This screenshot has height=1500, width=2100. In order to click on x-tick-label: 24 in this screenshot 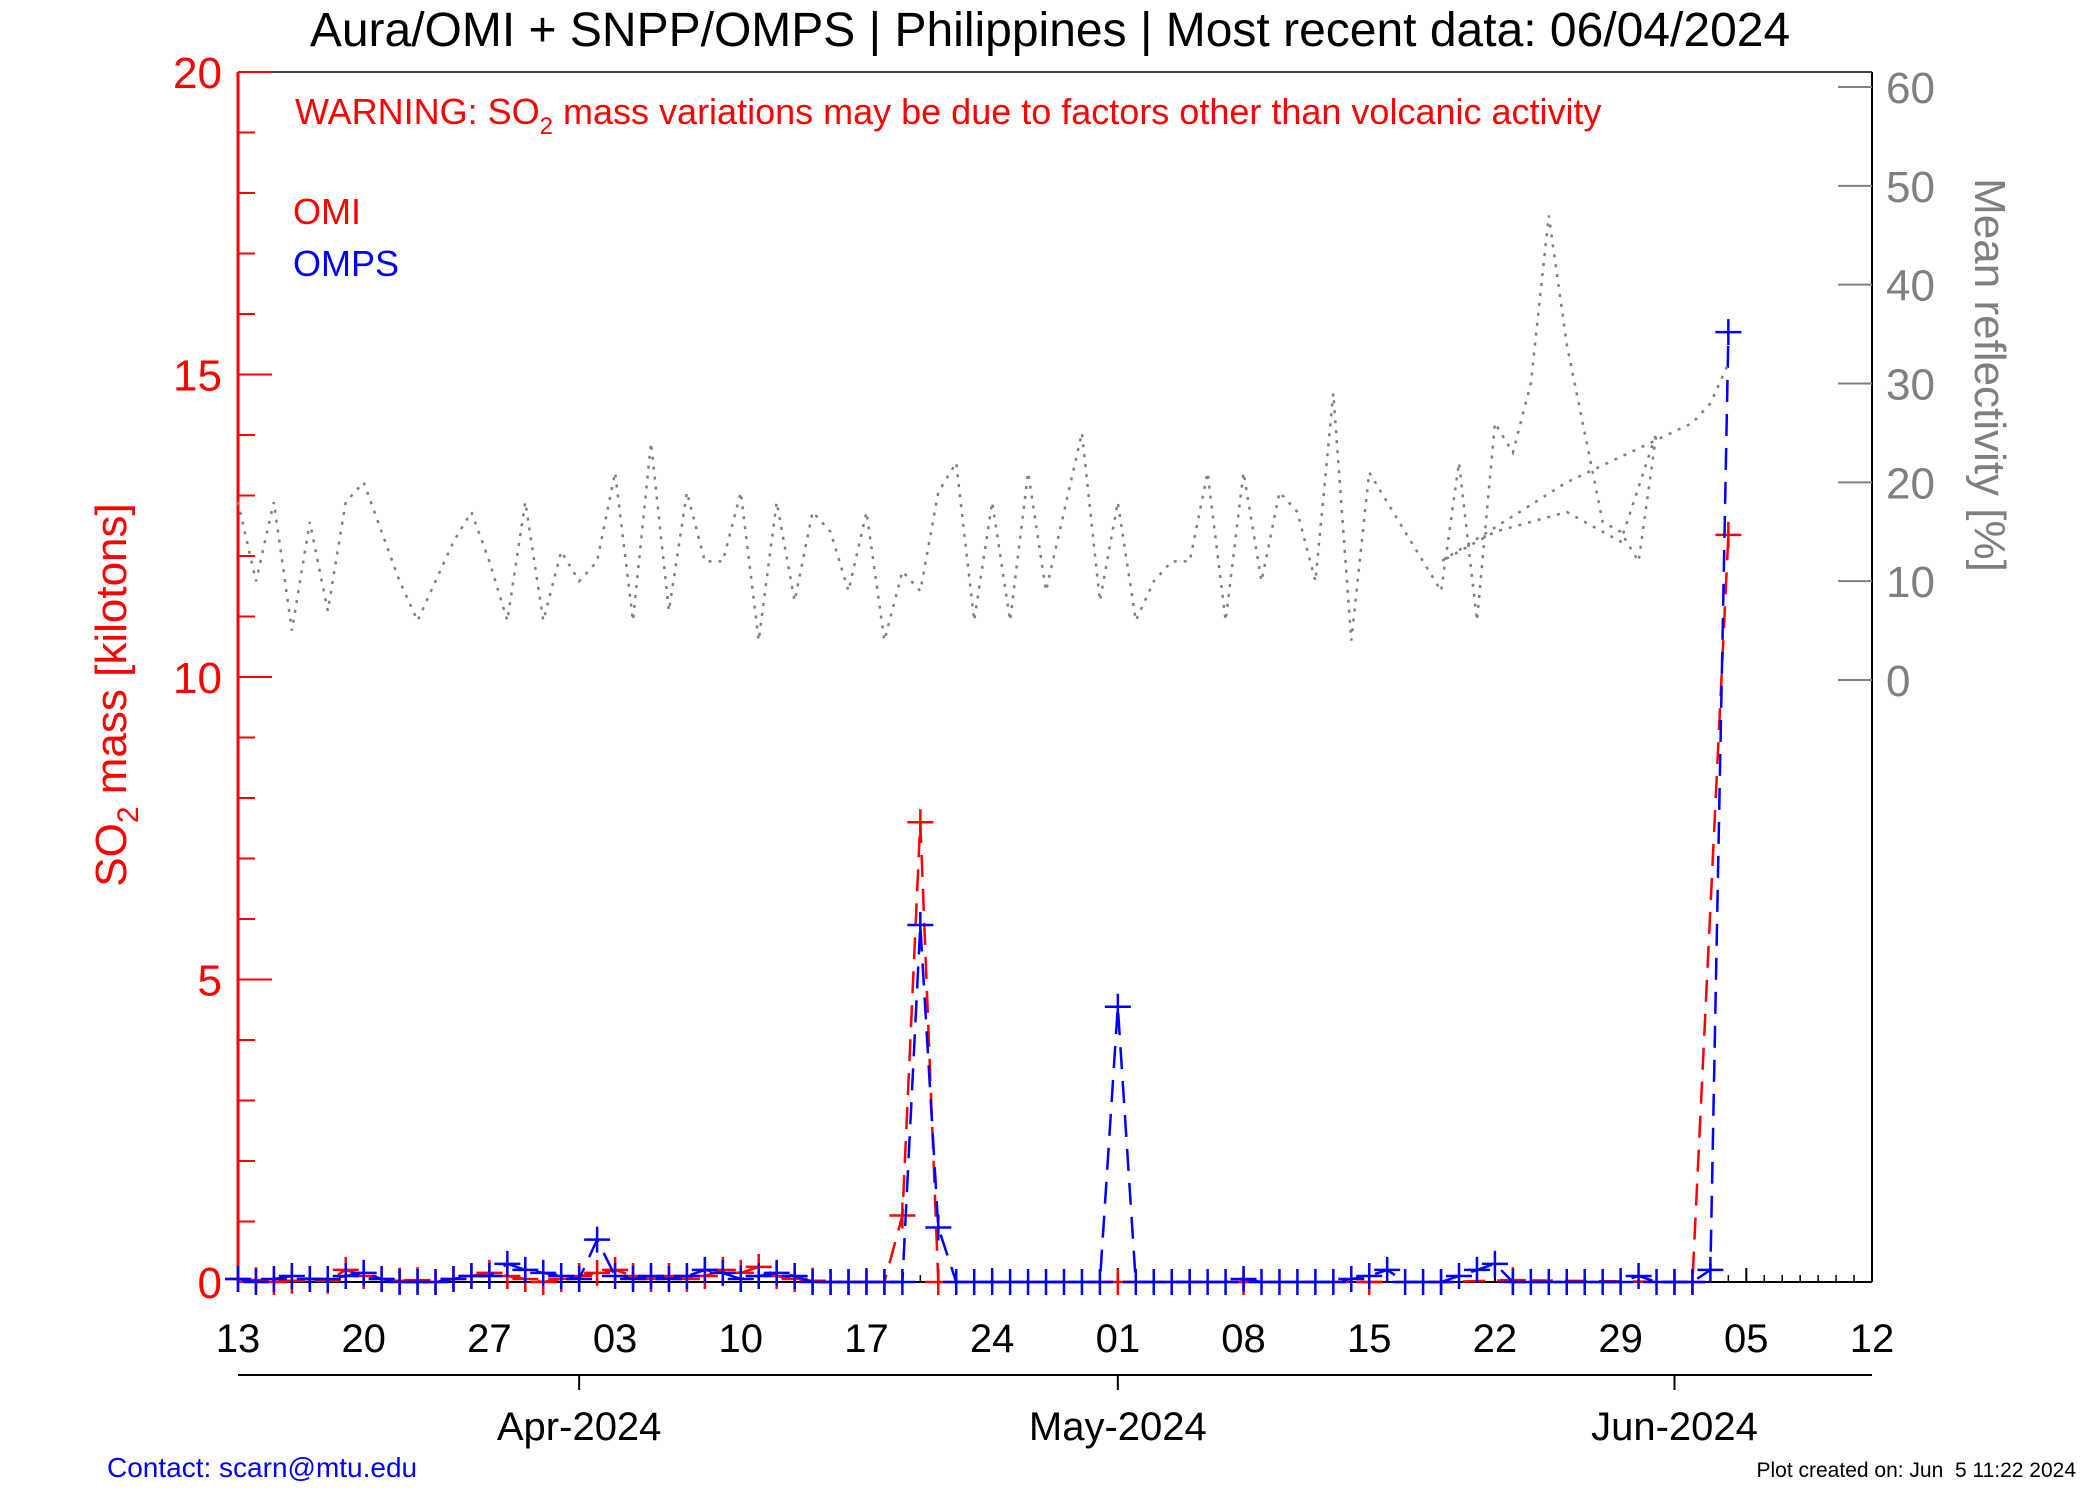, I will do `click(992, 1339)`.